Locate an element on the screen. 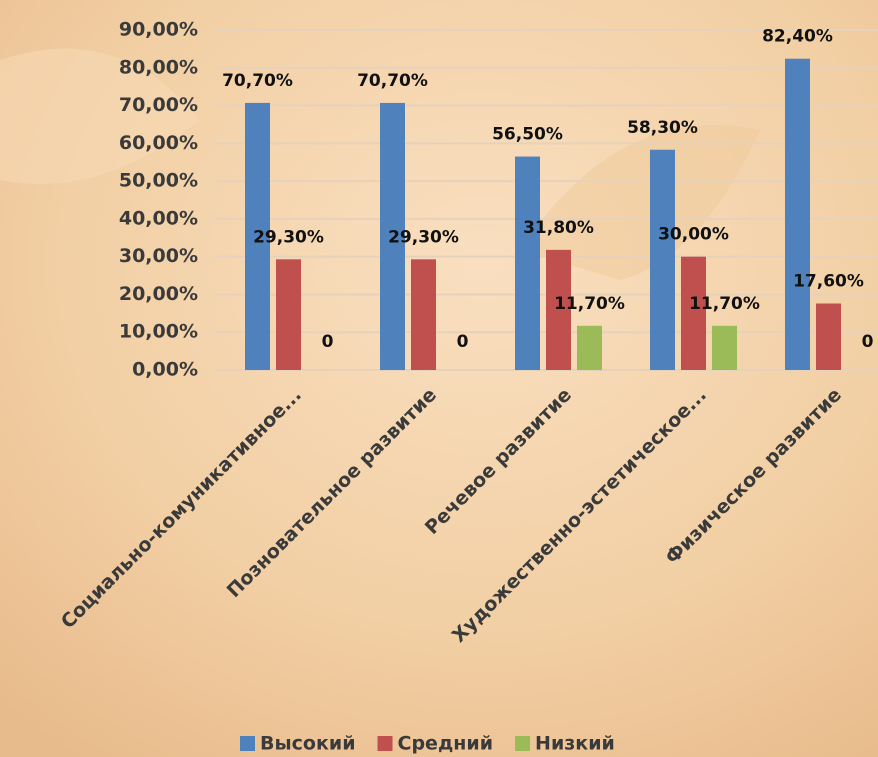 The height and width of the screenshot is (757, 878). value-label: 56,50% is located at coordinates (527, 135).